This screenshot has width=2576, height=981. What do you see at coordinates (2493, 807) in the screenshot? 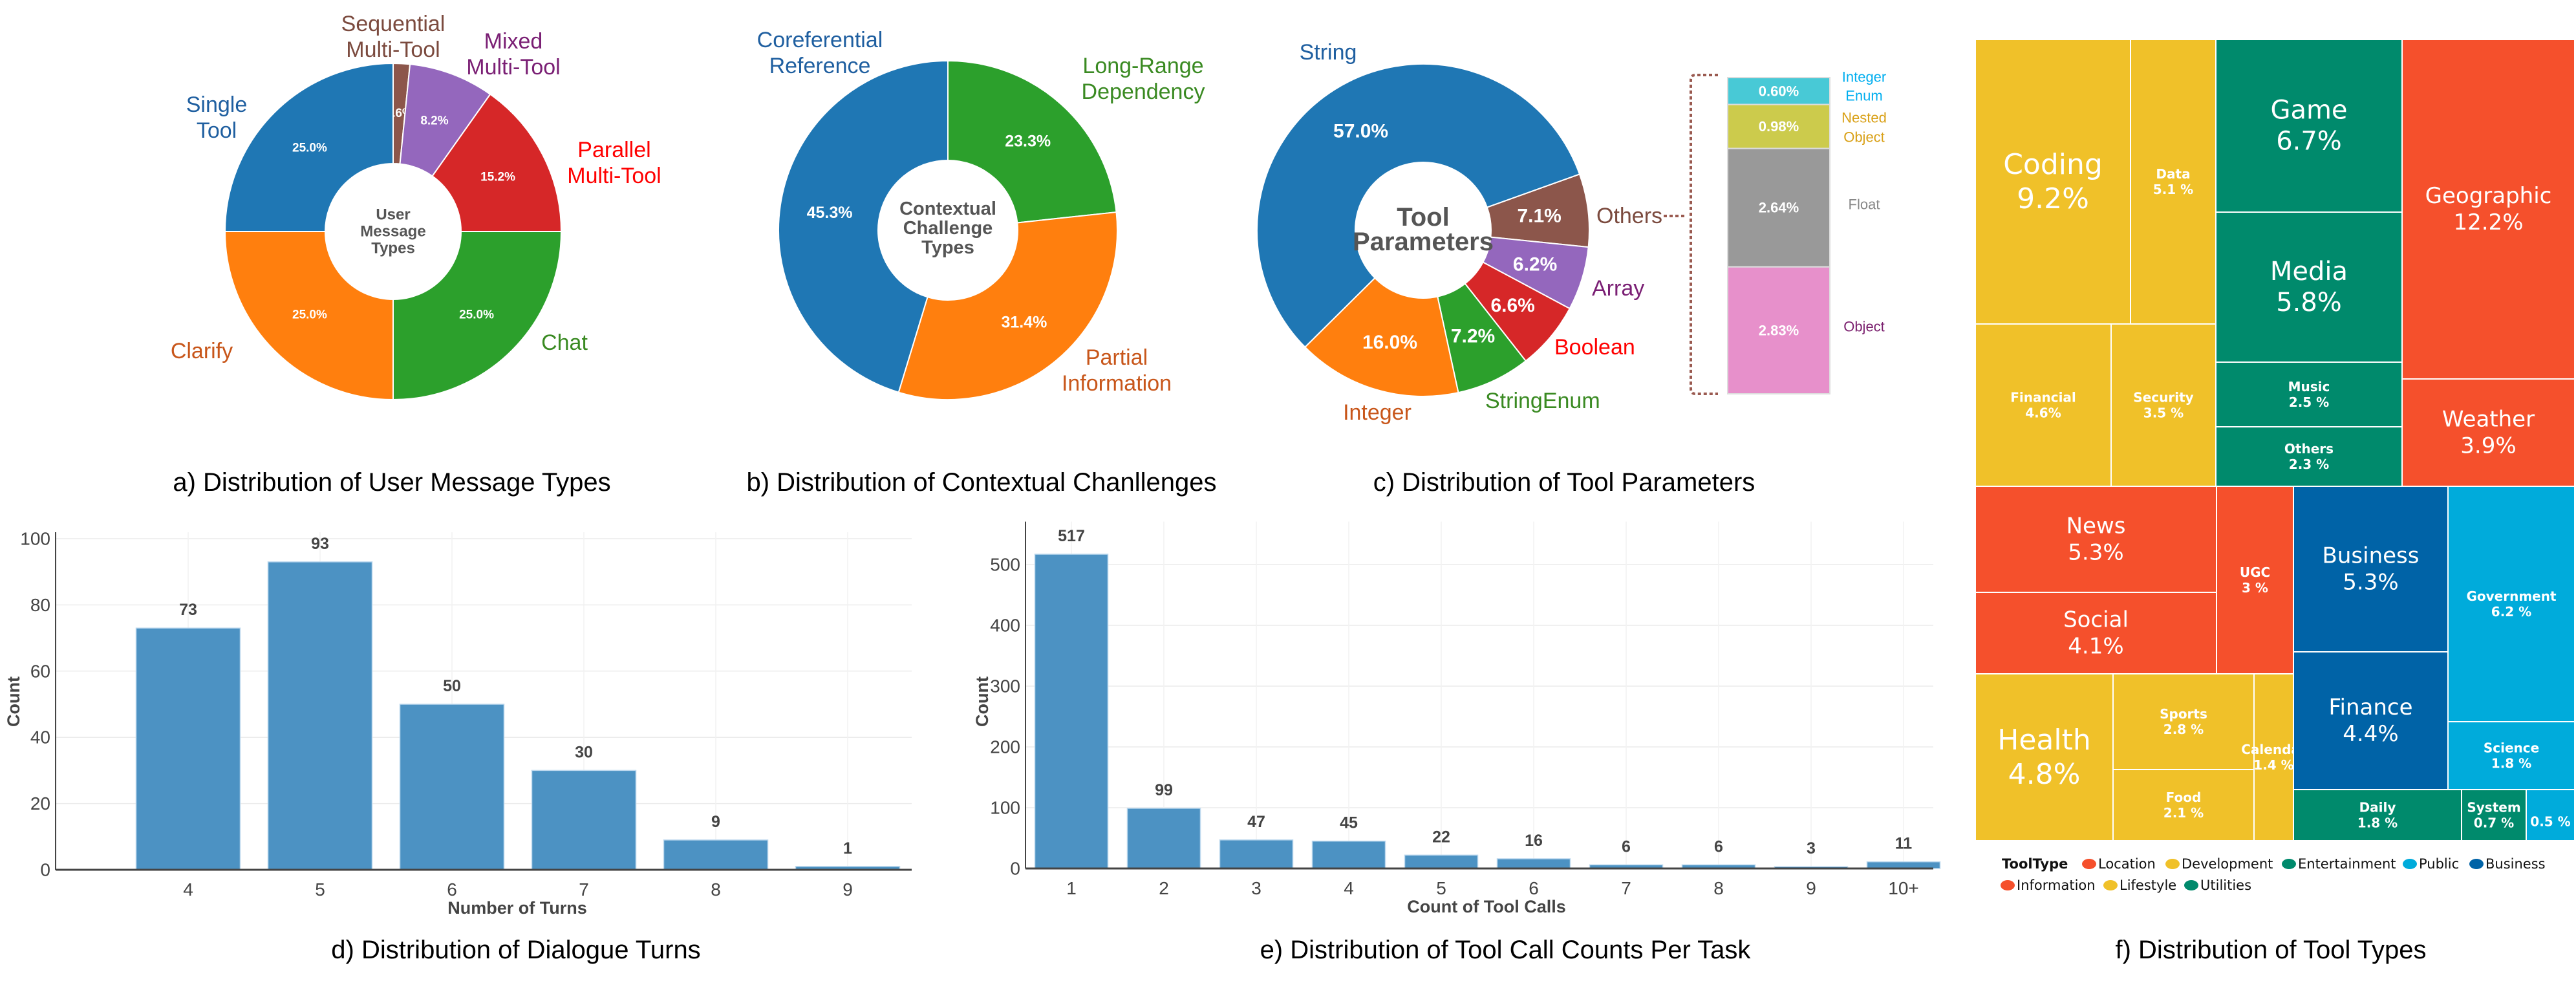
I see `treemap-cell-name: System` at bounding box center [2493, 807].